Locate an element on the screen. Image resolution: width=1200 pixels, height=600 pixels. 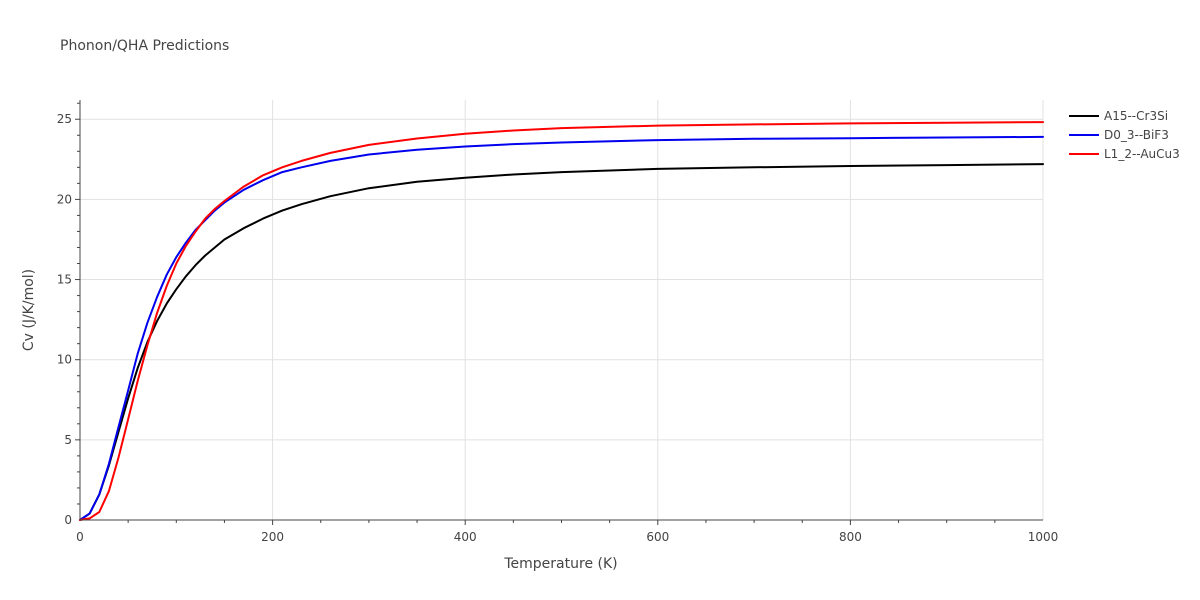
x-tick-label: 800 is located at coordinates (850, 537).